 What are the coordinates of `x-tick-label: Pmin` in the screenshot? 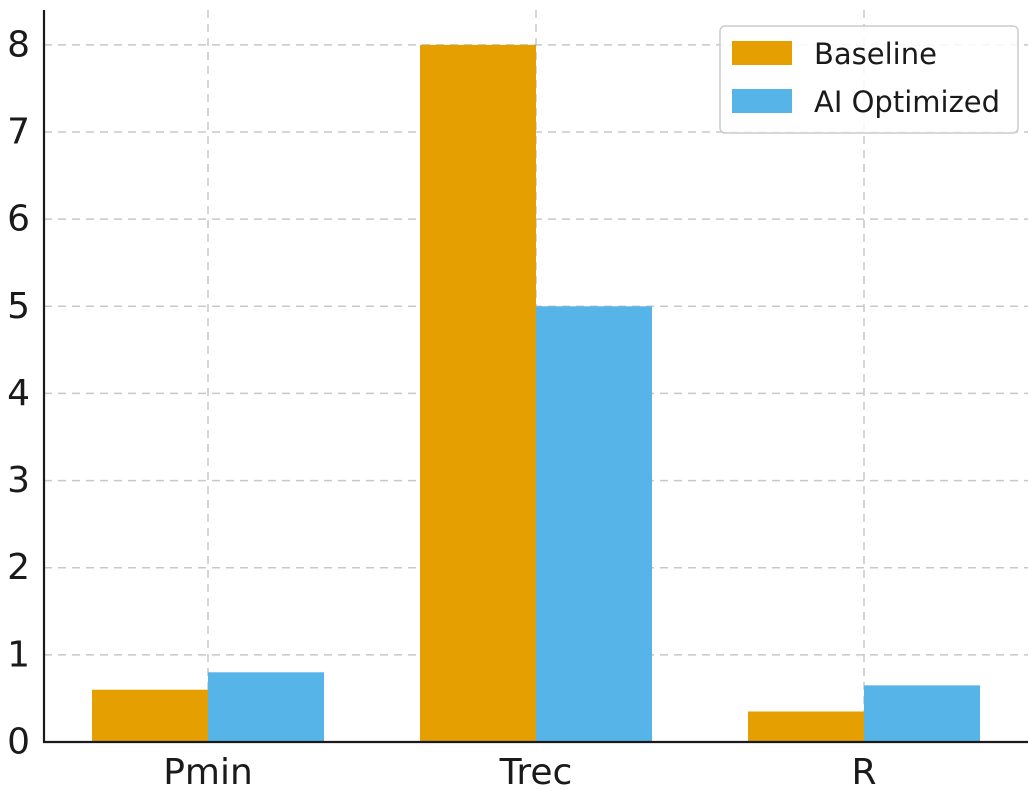 It's located at (208, 770).